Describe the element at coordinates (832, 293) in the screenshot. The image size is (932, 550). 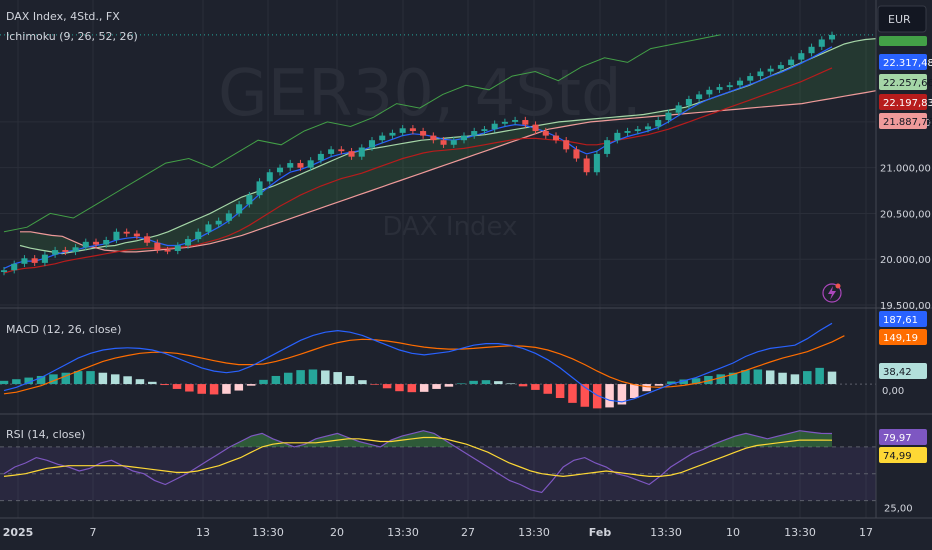
I see `lightning-icon` at that location.